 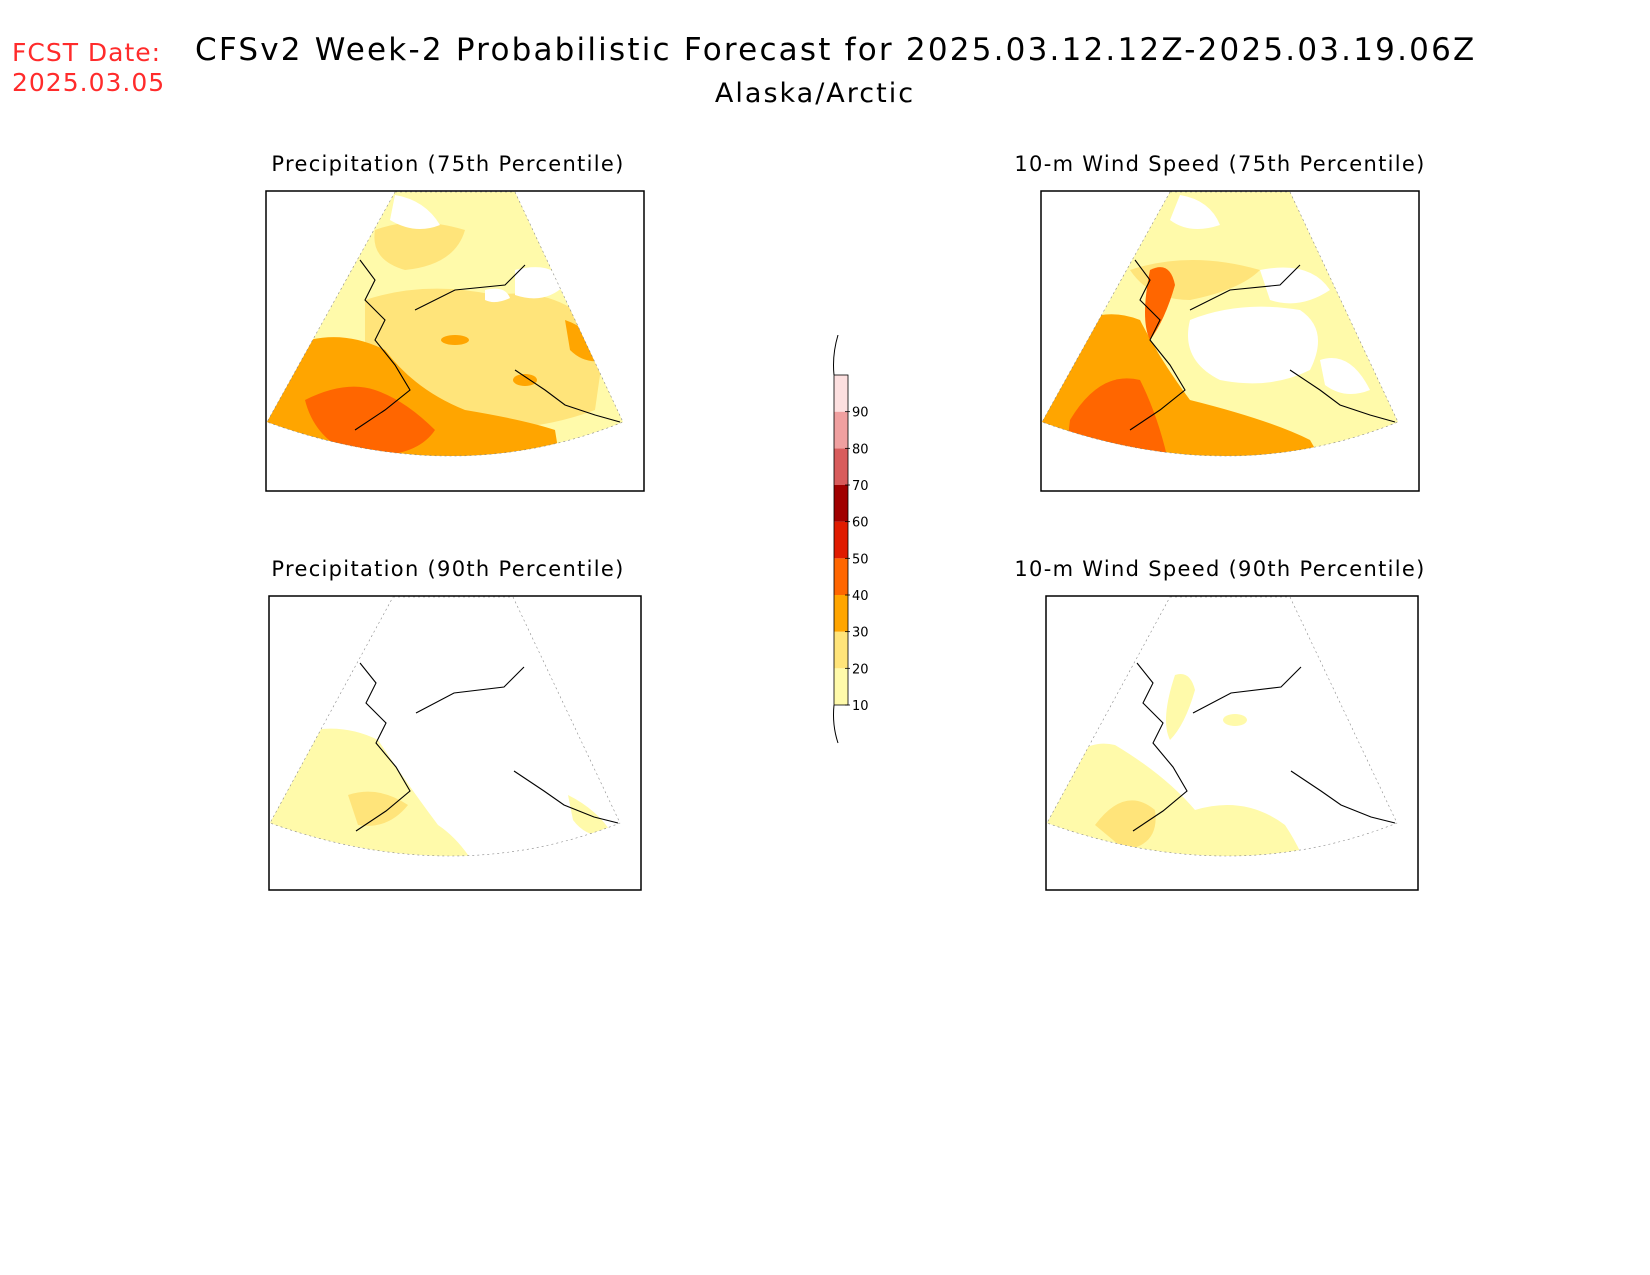 What do you see at coordinates (860, 706) in the screenshot?
I see `colorbar-label-10: 10` at bounding box center [860, 706].